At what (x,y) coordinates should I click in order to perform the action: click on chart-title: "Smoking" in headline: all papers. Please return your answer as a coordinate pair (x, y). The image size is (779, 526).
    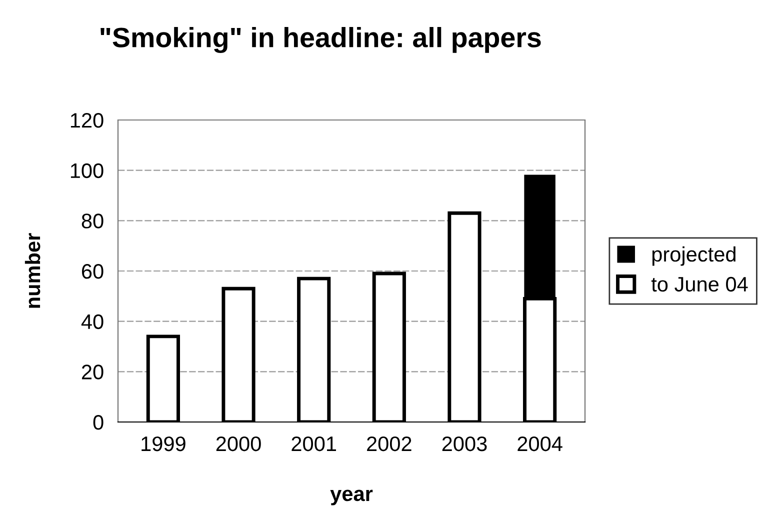
    Looking at the image, I should click on (320, 40).